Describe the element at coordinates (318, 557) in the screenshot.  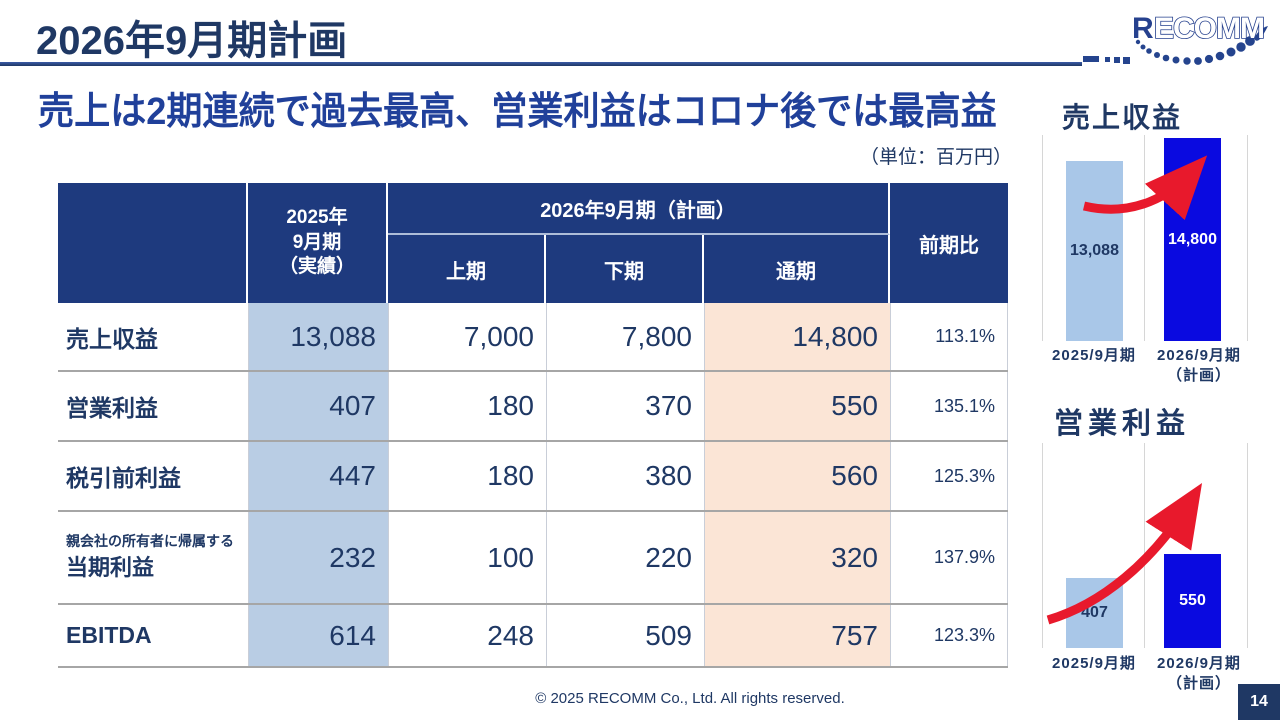
I see `cell-actual: 232` at that location.